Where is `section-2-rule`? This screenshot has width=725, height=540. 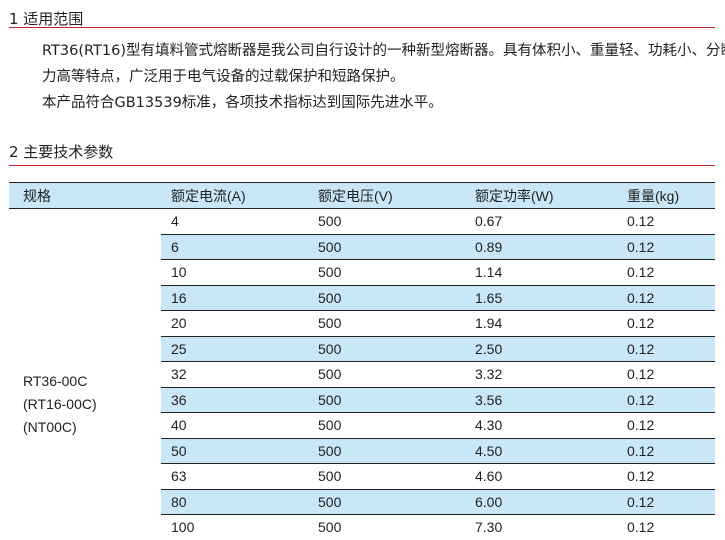
section-2-rule is located at coordinates (362, 165).